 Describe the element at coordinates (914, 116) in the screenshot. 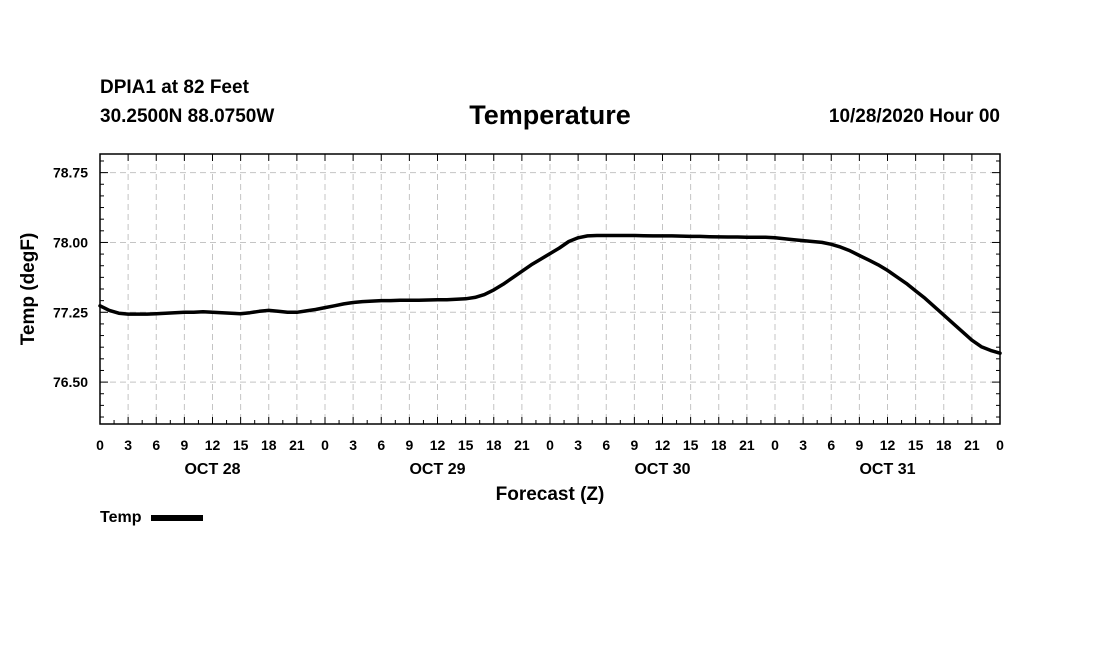

I see `issue-time-label: 10/28/2020 Hour 00` at that location.